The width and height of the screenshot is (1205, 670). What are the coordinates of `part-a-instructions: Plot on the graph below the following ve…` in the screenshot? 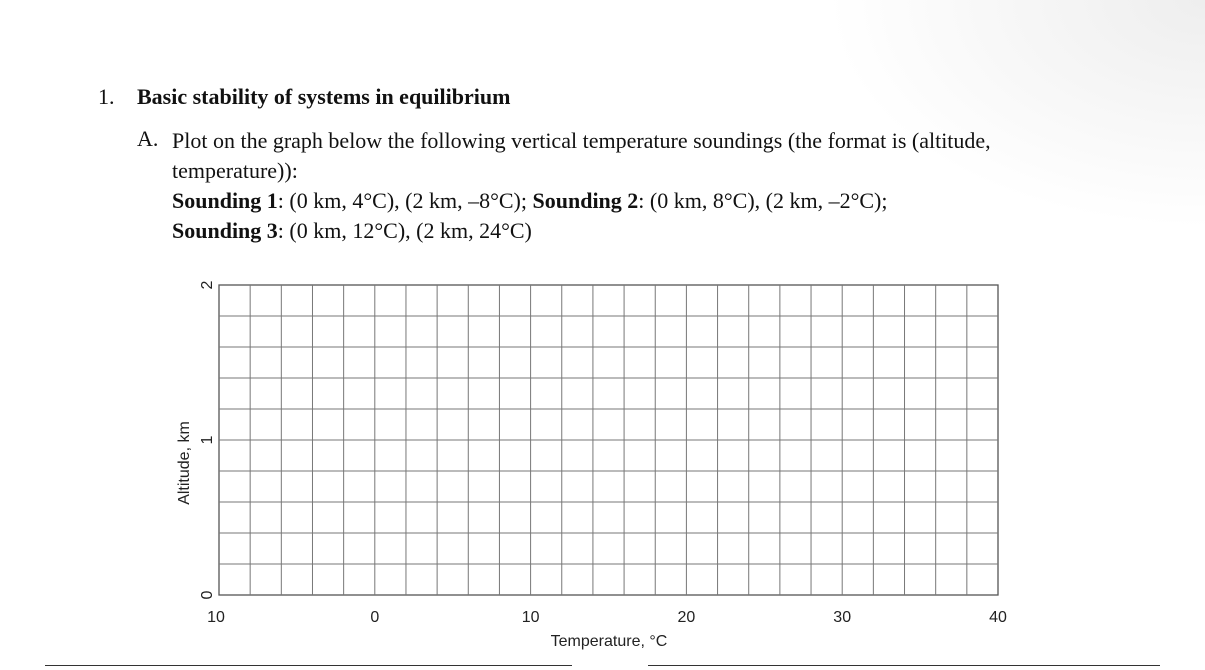 It's located at (642, 186).